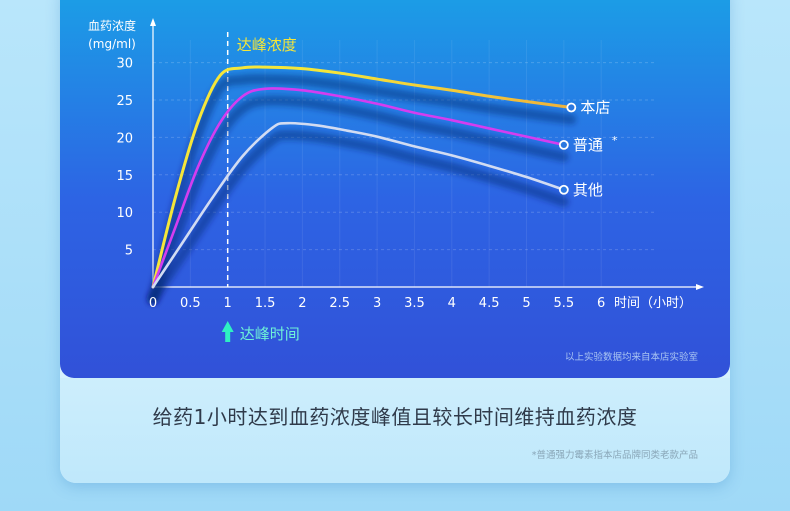  What do you see at coordinates (112, 25) in the screenshot?
I see `y-axis-title: 血药浓度` at bounding box center [112, 25].